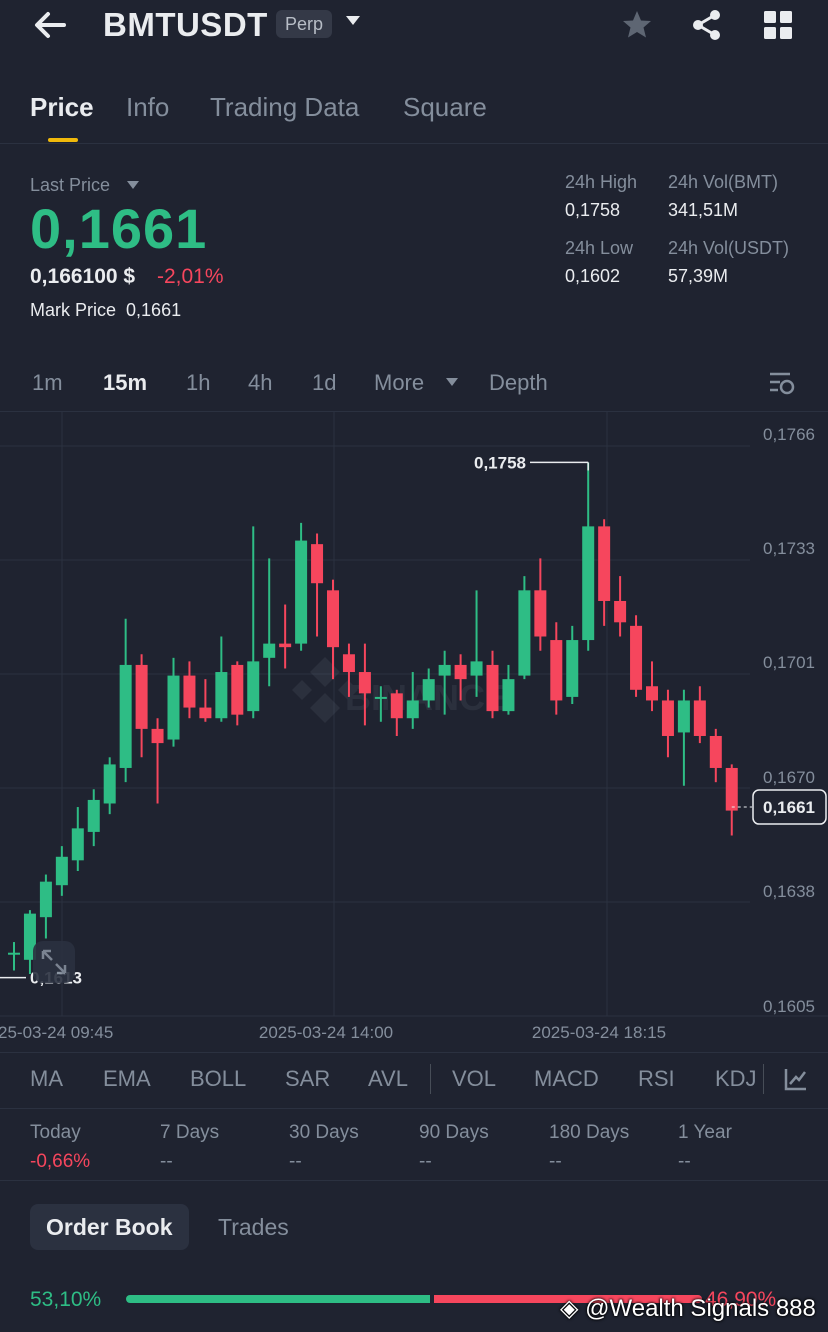 Image resolution: width=828 pixels, height=1332 pixels. I want to click on share-icon, so click(707, 25).